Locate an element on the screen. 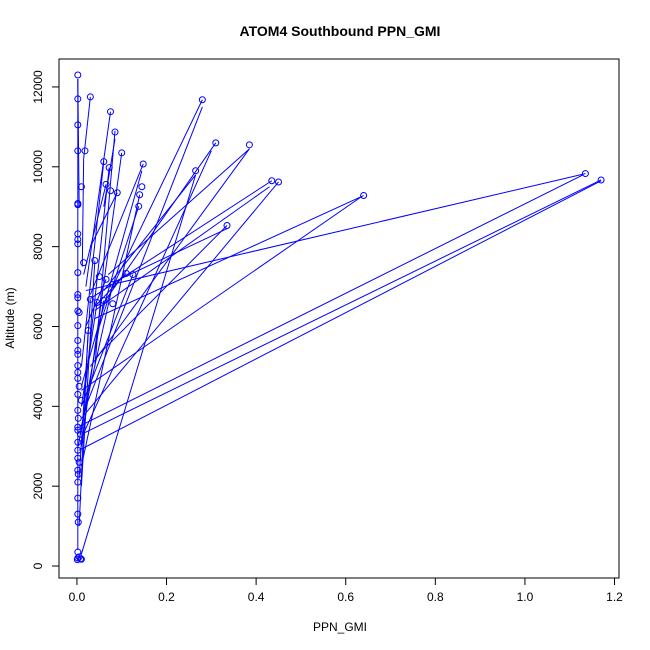  x-tick-label-6: 1.2 is located at coordinates (614, 597).